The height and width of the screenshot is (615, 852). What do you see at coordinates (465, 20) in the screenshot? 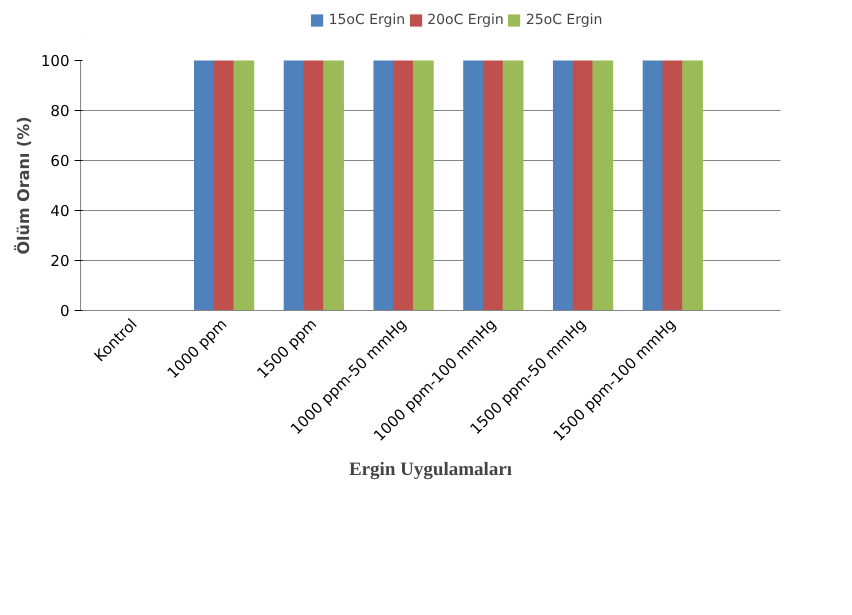
I see `legend-label: 20oC Ergin` at bounding box center [465, 20].